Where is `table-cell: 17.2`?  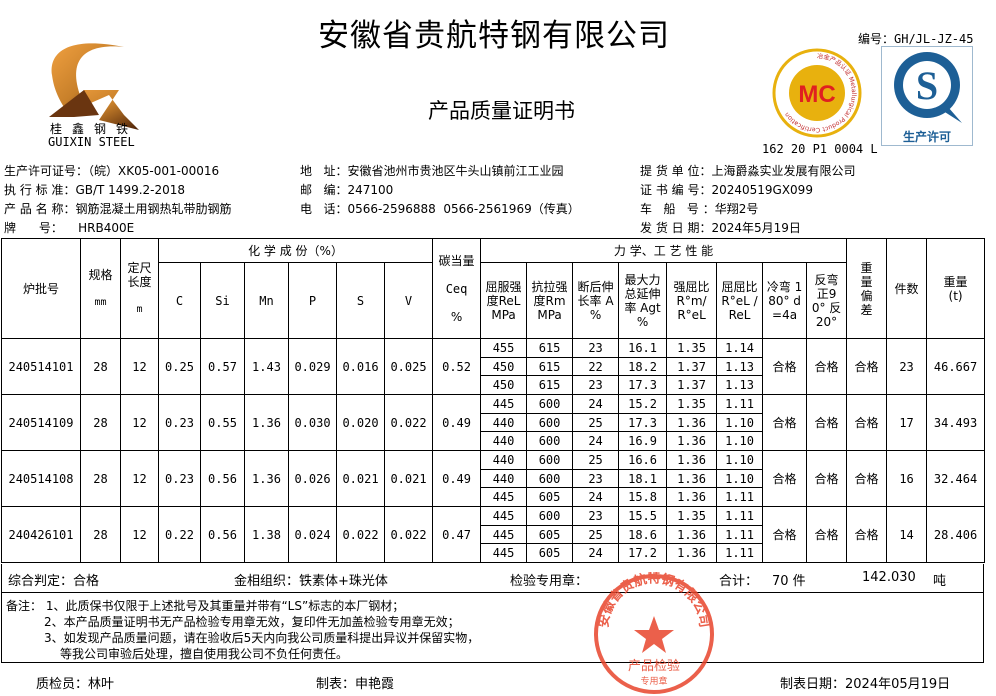
table-cell: 17.2 is located at coordinates (643, 553).